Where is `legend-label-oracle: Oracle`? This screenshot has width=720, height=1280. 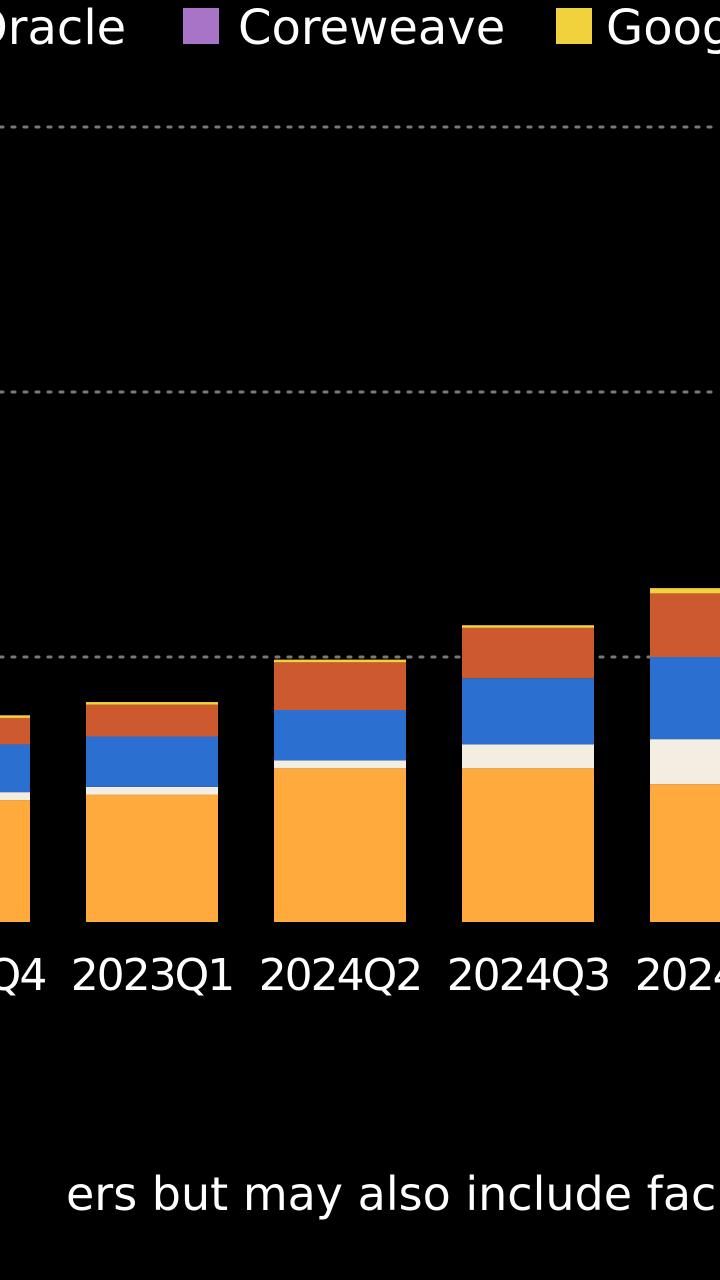 legend-label-oracle: Oracle is located at coordinates (63, 28).